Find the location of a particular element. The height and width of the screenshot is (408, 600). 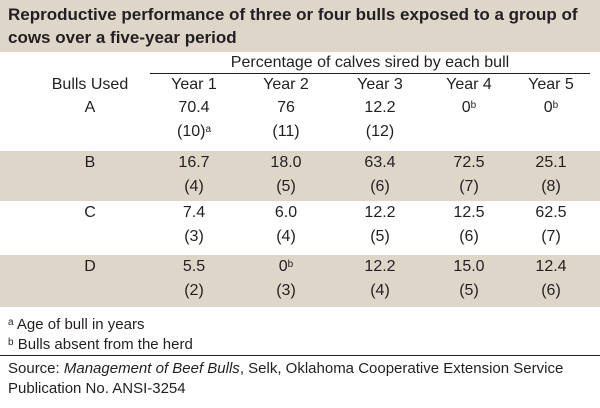

source-prefix: Source: is located at coordinates (36, 368).